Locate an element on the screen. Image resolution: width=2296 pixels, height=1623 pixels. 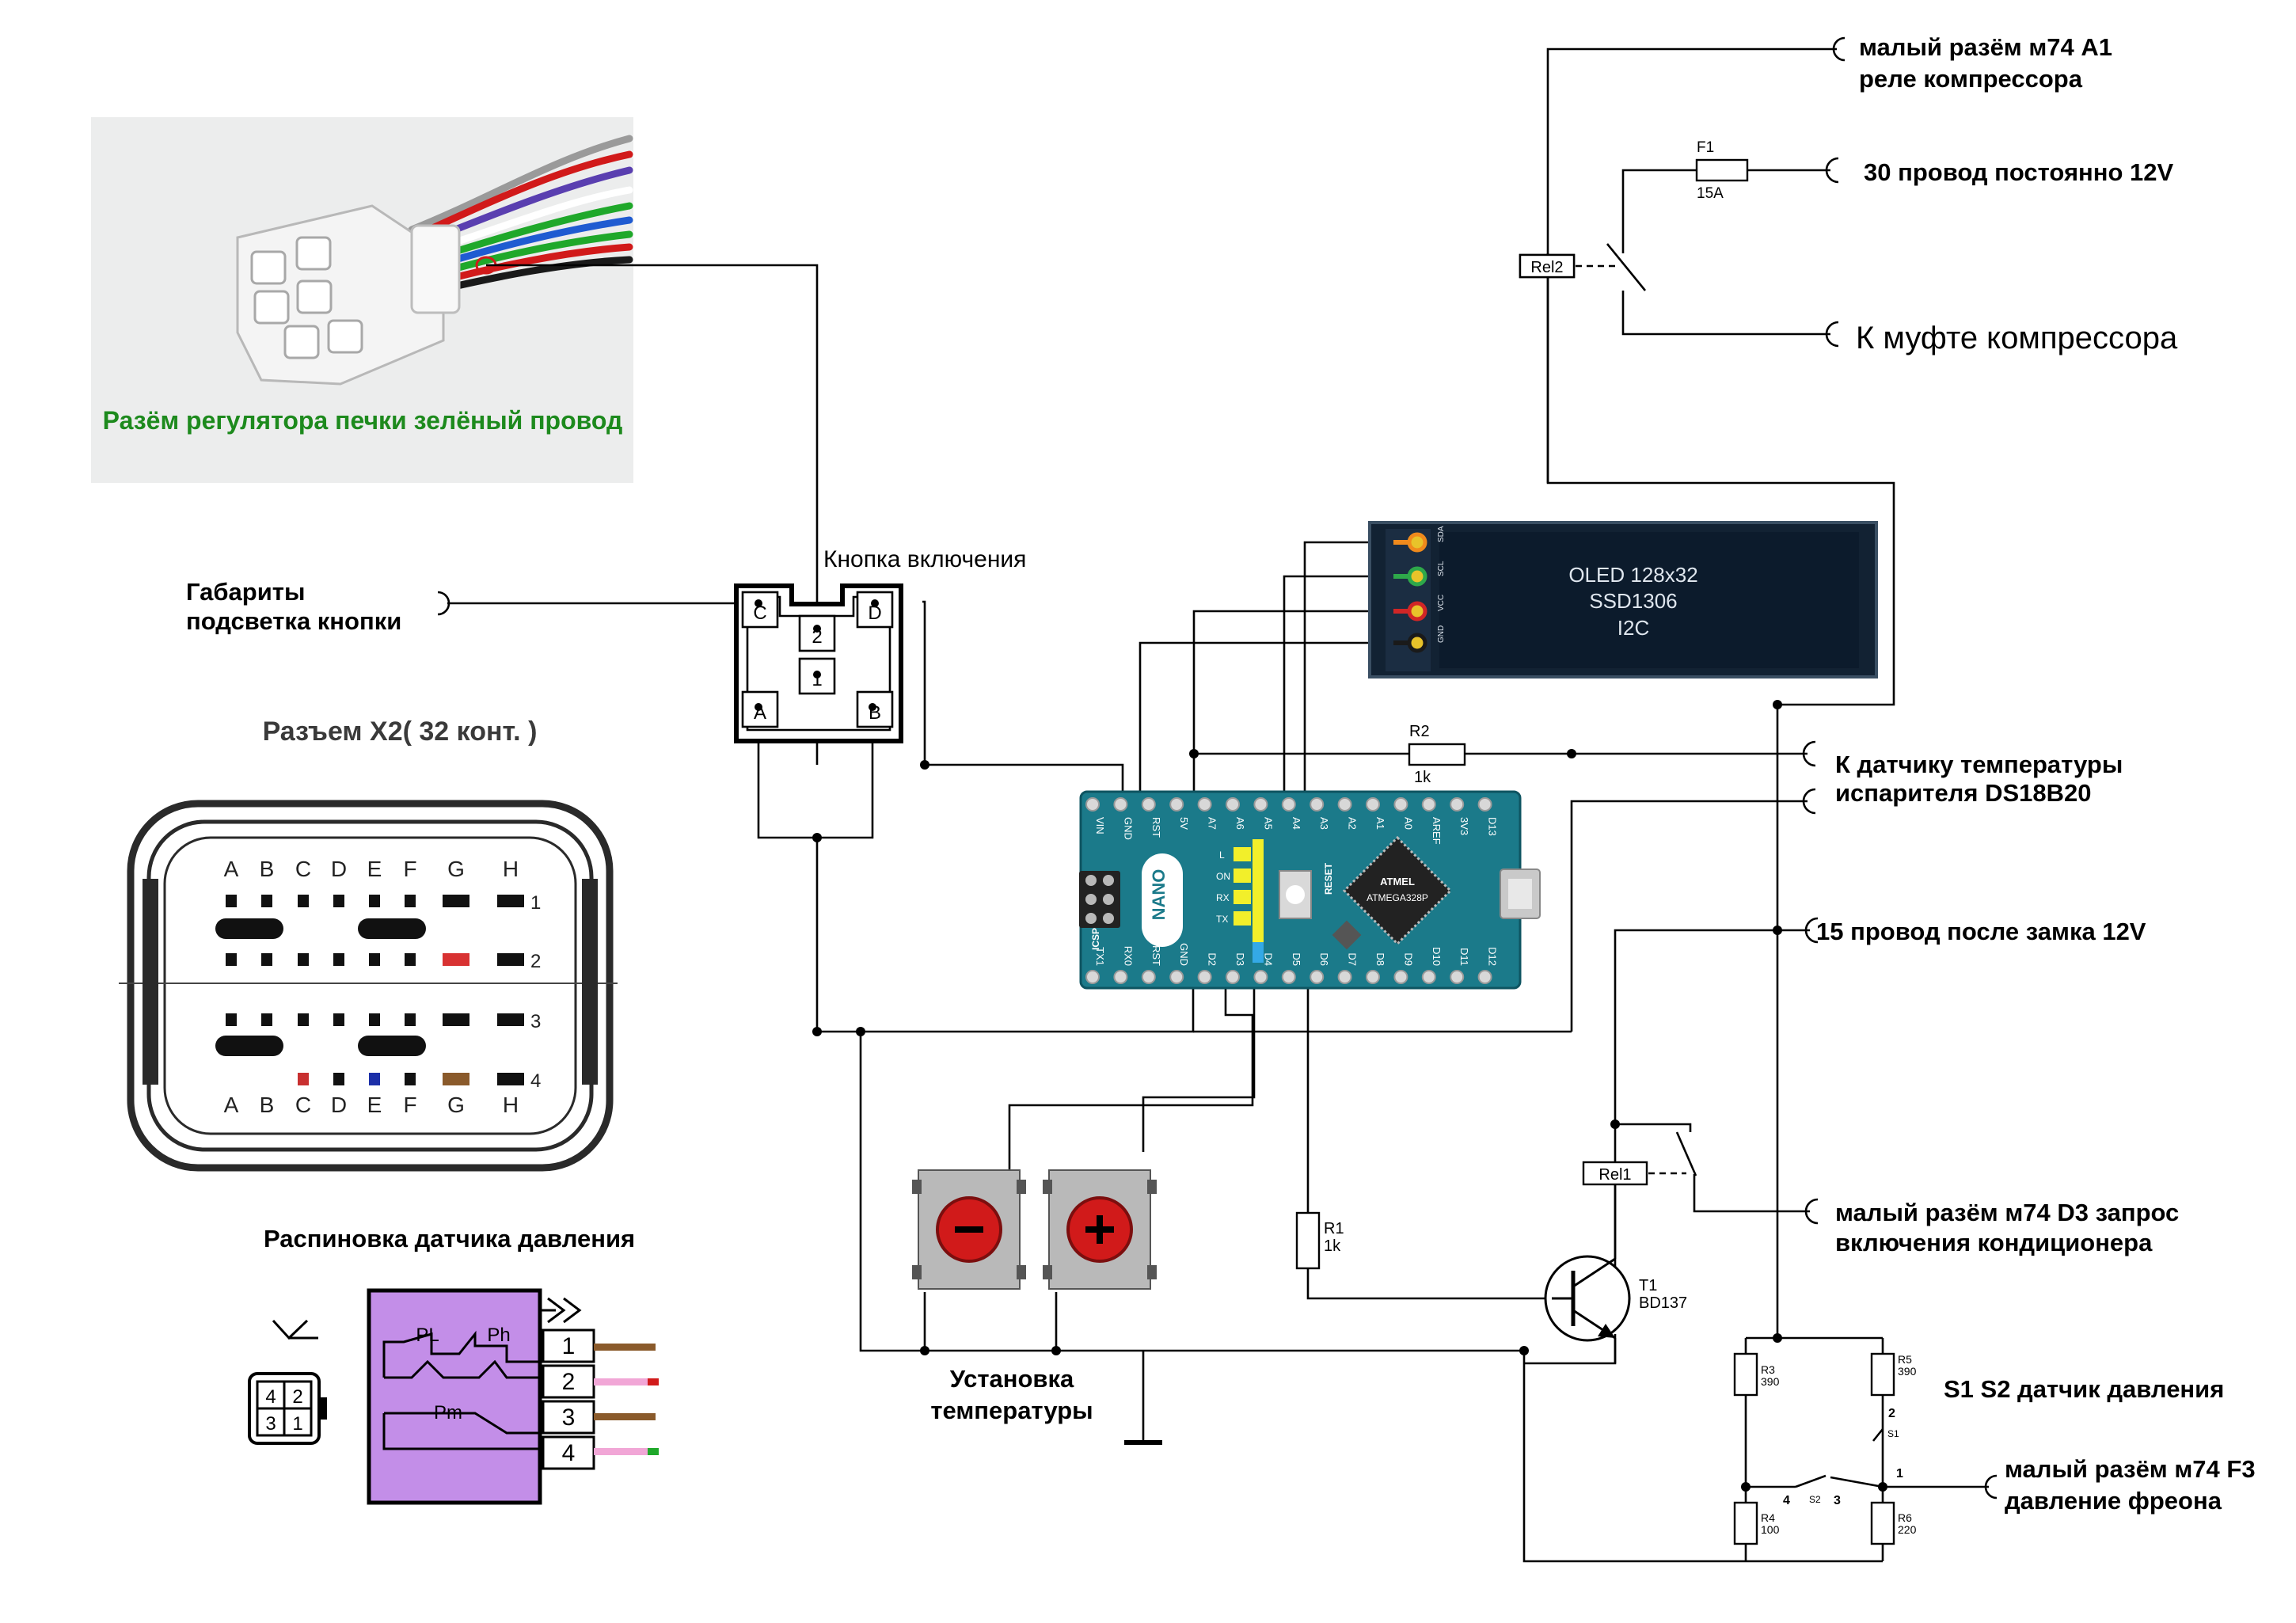
usb-port is located at coordinates (1520, 894).